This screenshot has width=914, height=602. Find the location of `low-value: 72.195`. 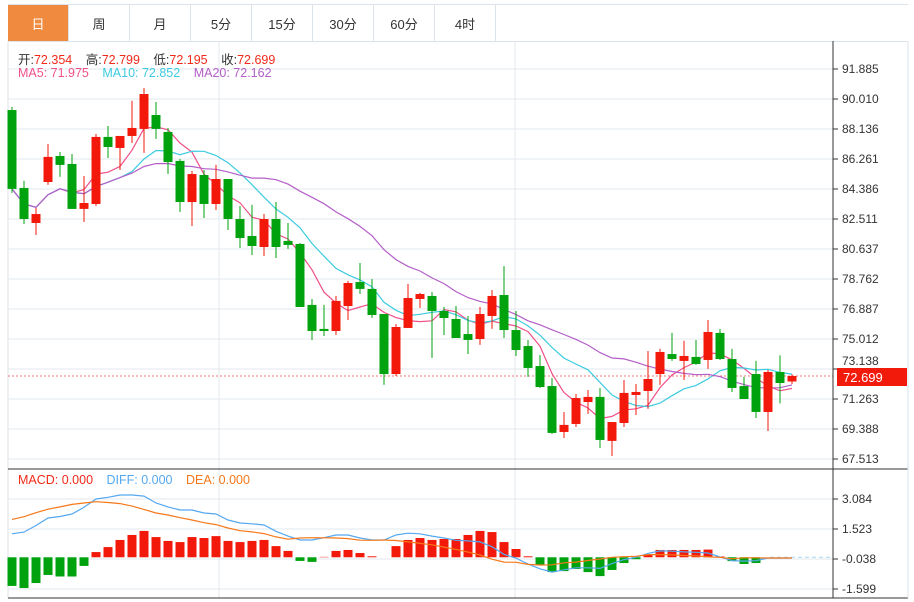

low-value: 72.195 is located at coordinates (188, 60).